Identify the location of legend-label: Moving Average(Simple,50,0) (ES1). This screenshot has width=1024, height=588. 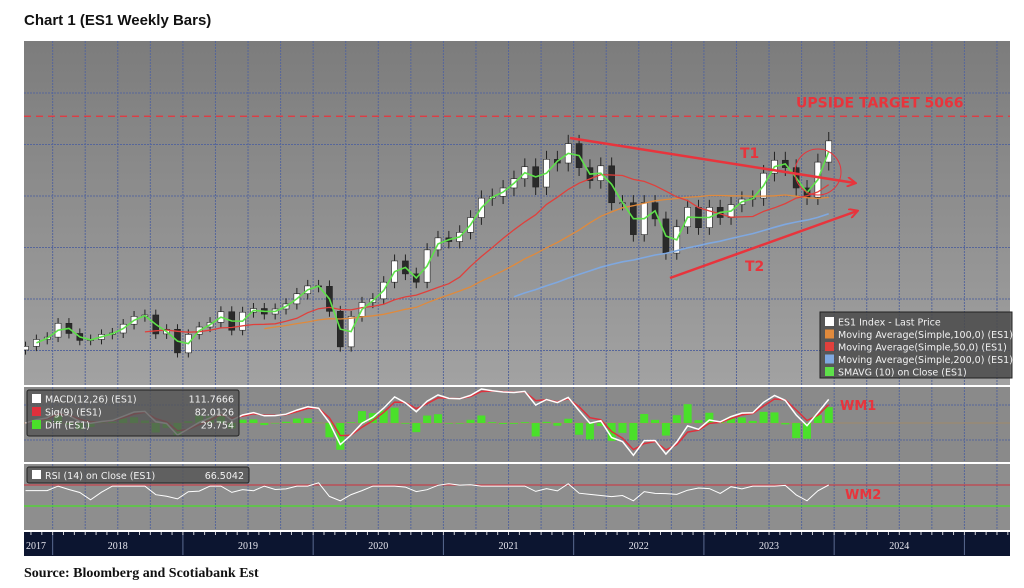
(922, 348).